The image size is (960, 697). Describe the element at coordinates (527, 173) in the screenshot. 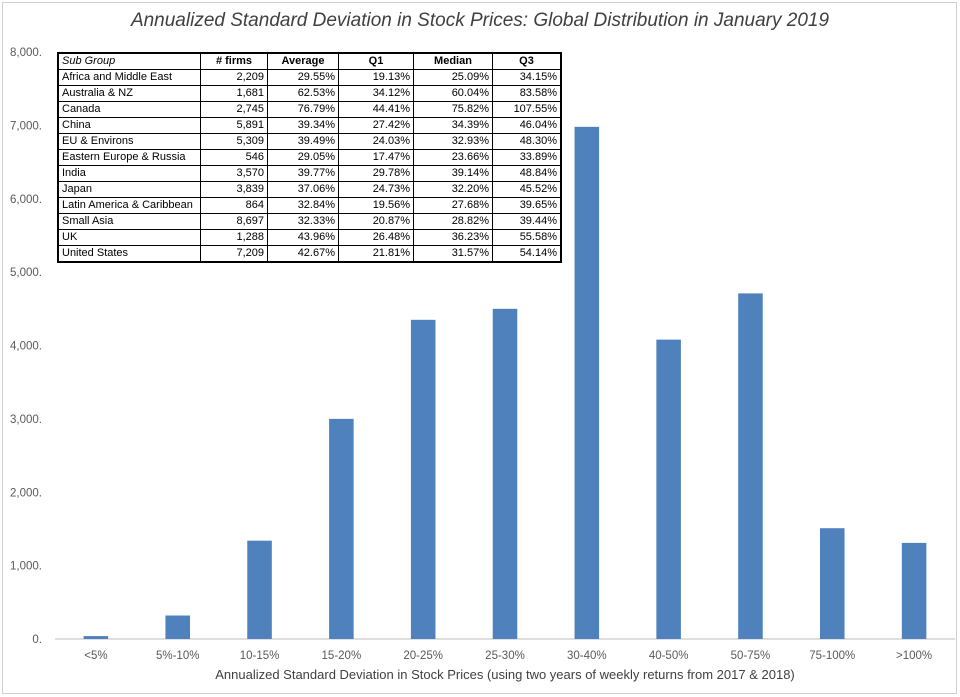

I see `table-cell-value: 48.84%` at that location.